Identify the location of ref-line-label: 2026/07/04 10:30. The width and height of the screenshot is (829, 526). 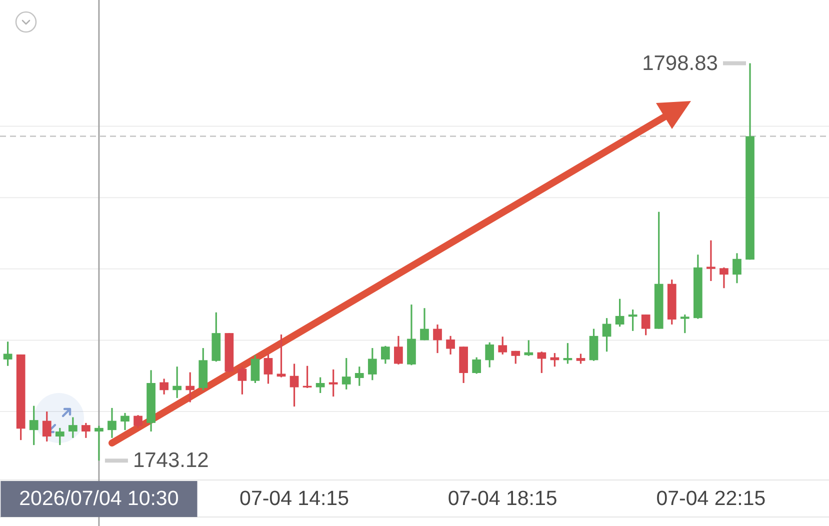
(99, 498).